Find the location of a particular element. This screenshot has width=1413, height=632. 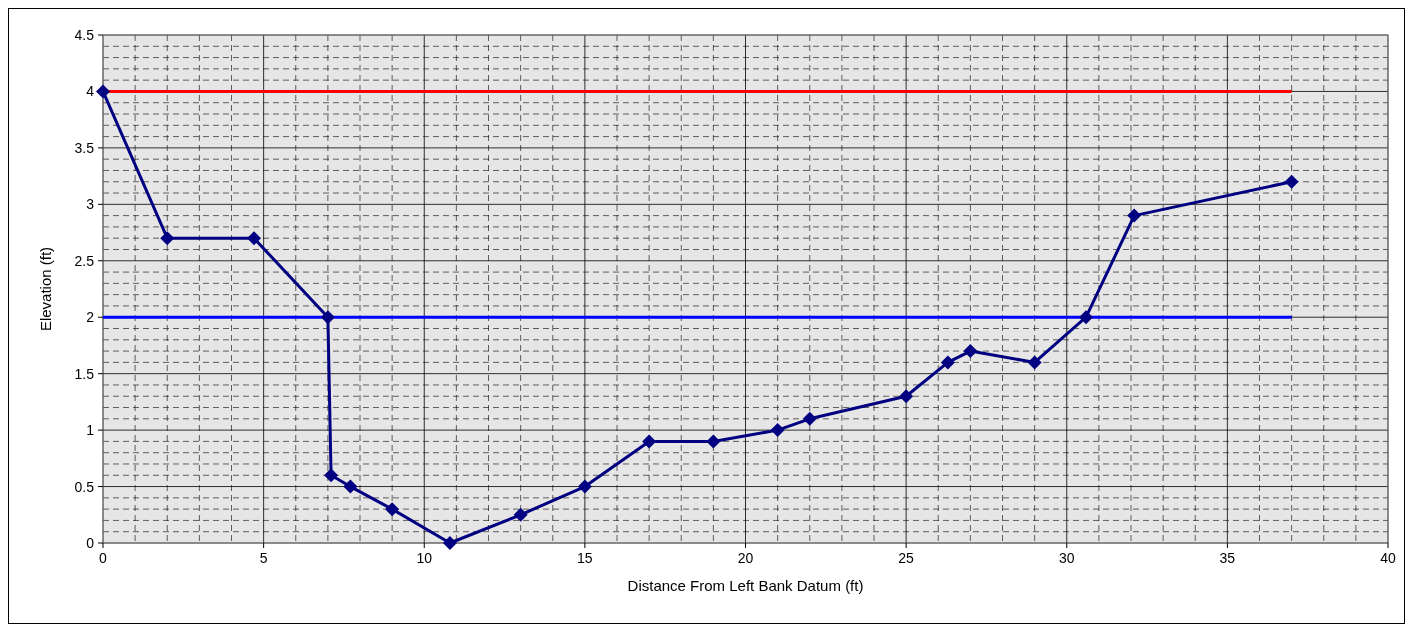

x-axis-title: Distance From Left Bank Datum (ft) is located at coordinates (745, 585).